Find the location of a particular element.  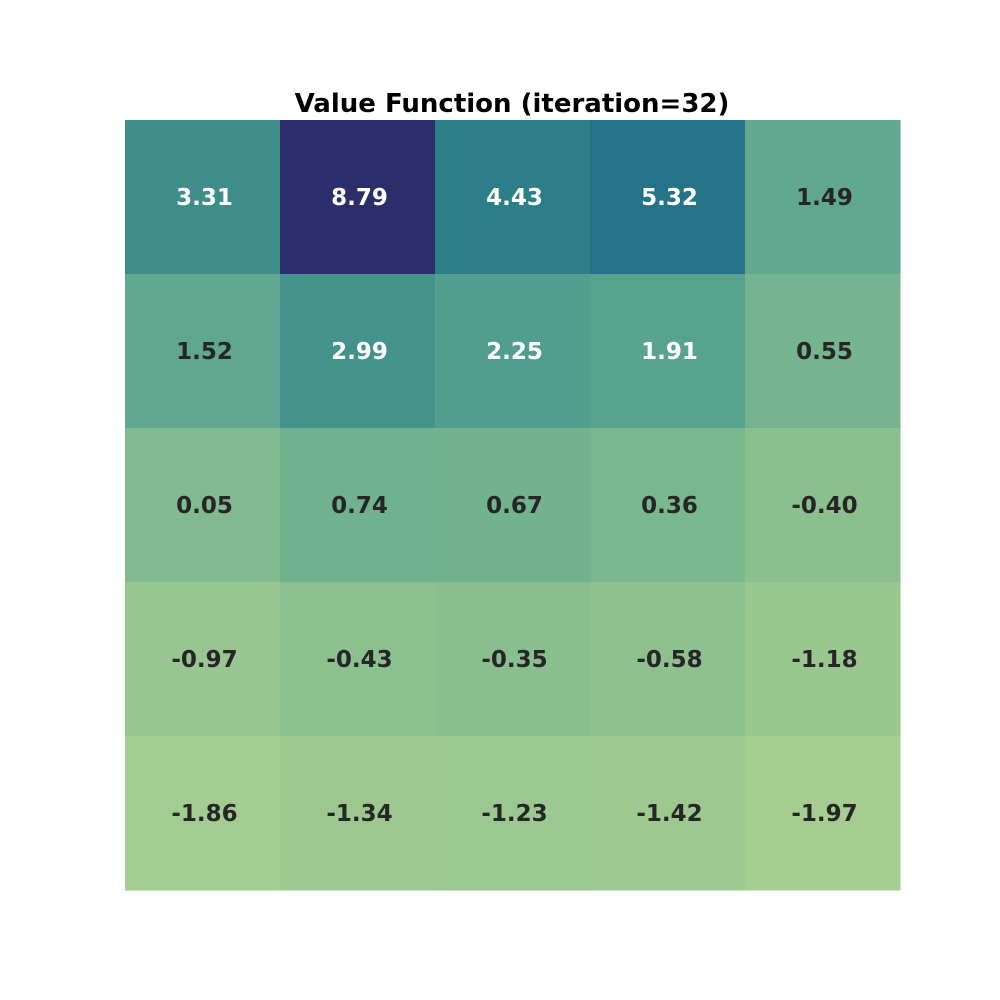

heatmap-cell-label-r0-c0: 3.31 is located at coordinates (204, 198).